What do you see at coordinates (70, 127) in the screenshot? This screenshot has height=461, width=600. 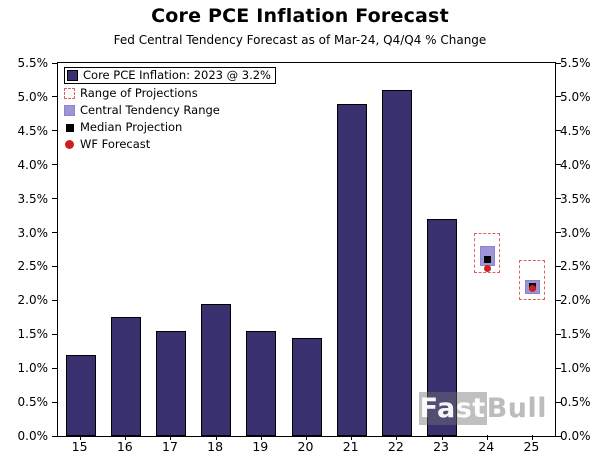 I see `legend-marker-median-icon` at bounding box center [70, 127].